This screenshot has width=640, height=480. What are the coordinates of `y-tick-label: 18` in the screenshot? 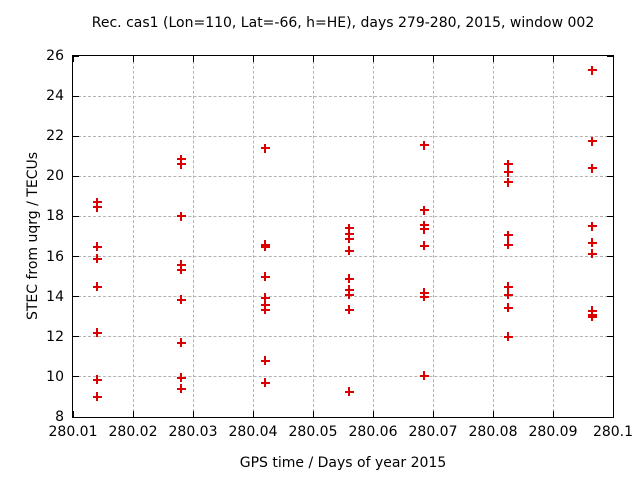 It's located at (55, 216).